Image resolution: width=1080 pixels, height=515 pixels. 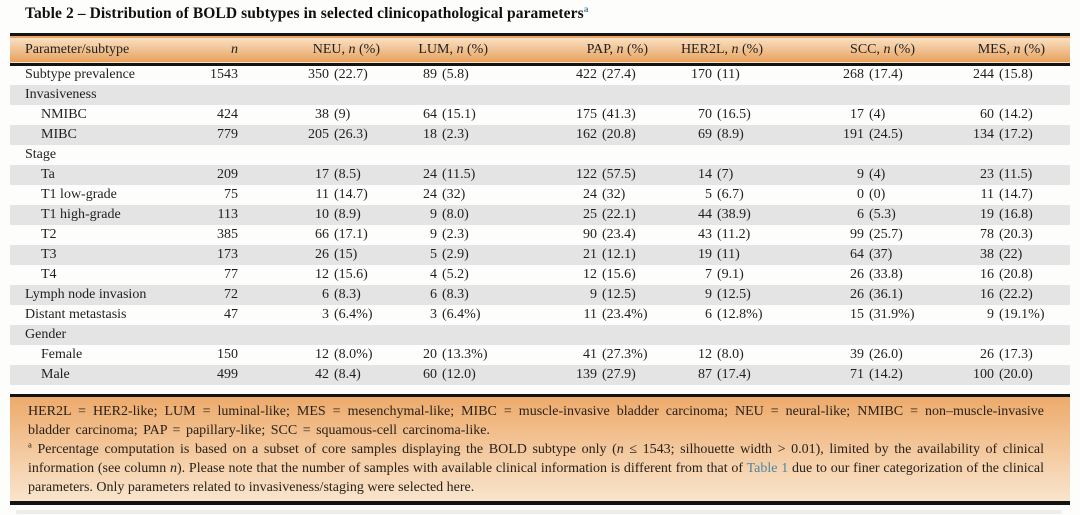 What do you see at coordinates (724, 194) in the screenshot?
I see `cell: 5 (6.7)` at bounding box center [724, 194].